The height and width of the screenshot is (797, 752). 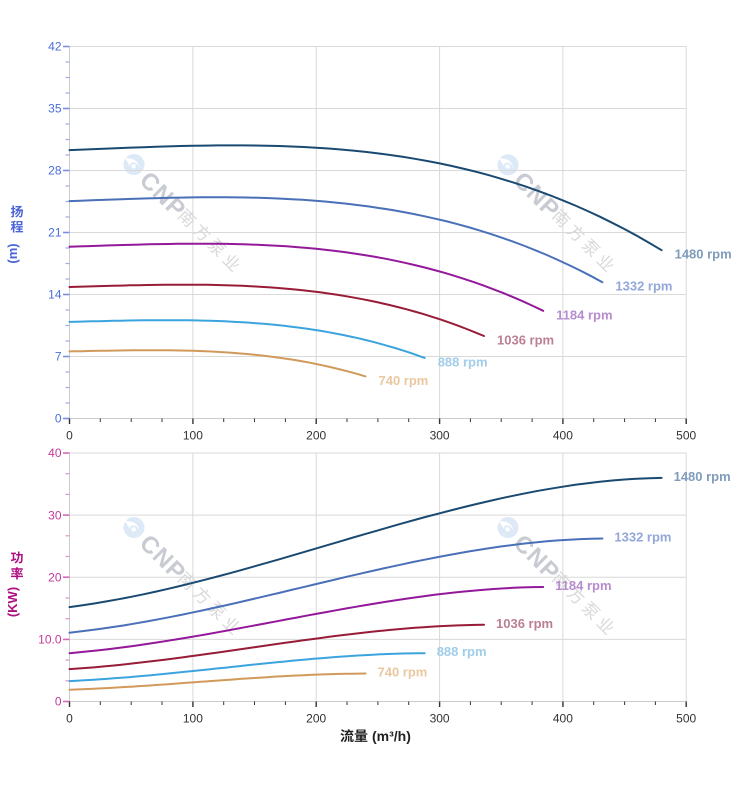 What do you see at coordinates (391, 736) in the screenshot?
I see `svg-text: (m³/h)` at bounding box center [391, 736].